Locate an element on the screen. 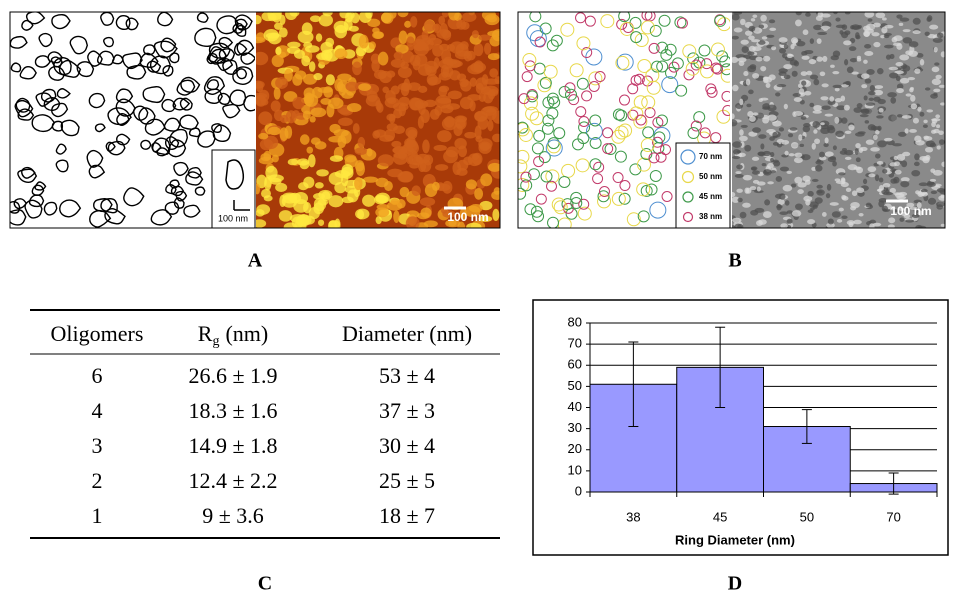  legend-label: 70 nm is located at coordinates (710, 156).